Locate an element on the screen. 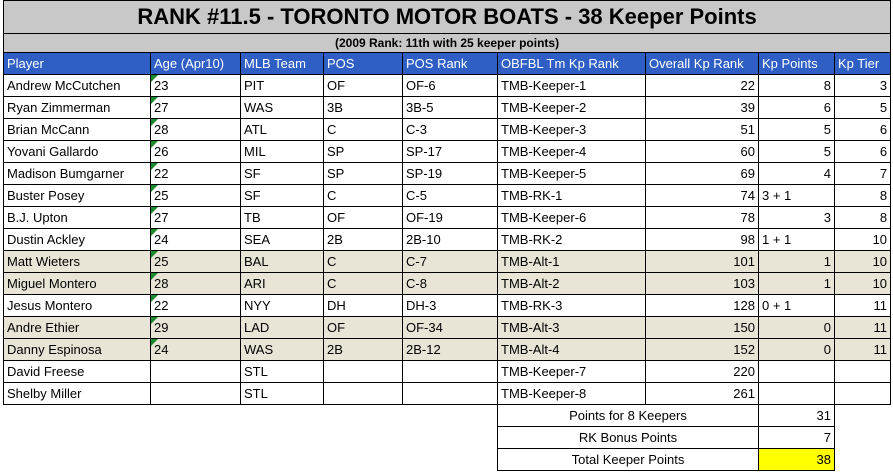  cell: TMB-Keeper-4 is located at coordinates (571, 151).